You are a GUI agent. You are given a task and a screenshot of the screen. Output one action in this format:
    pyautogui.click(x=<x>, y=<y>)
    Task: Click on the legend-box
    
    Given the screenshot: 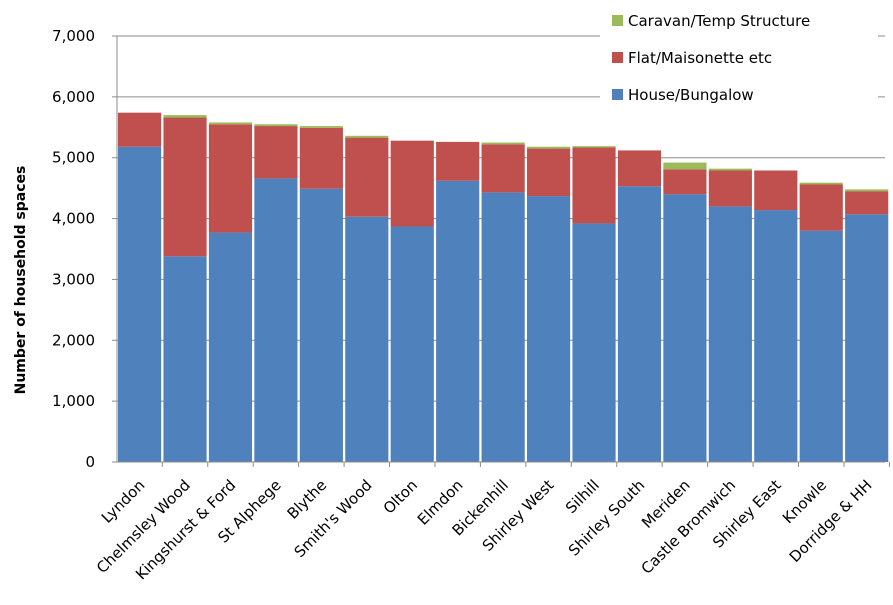 What is the action you would take?
    pyautogui.click(x=739, y=61)
    